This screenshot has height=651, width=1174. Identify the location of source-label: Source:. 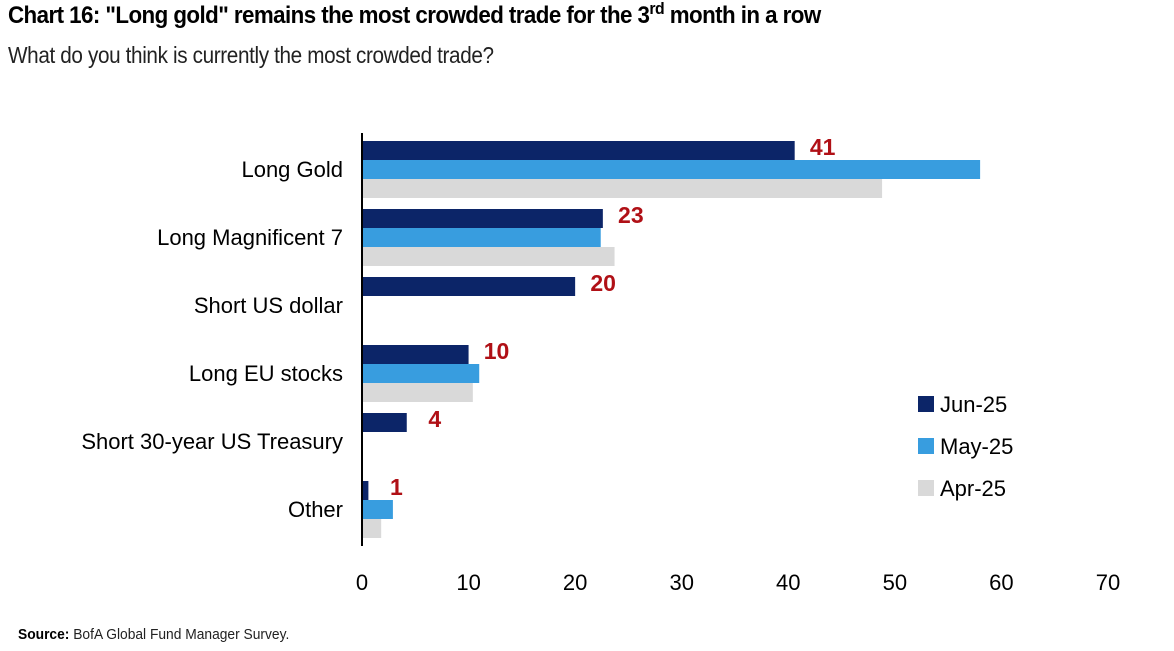
(44, 634).